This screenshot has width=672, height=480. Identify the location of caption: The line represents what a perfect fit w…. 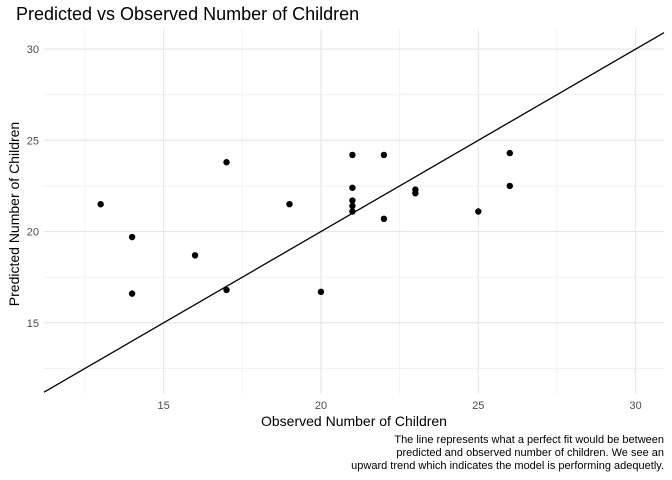
(507, 453).